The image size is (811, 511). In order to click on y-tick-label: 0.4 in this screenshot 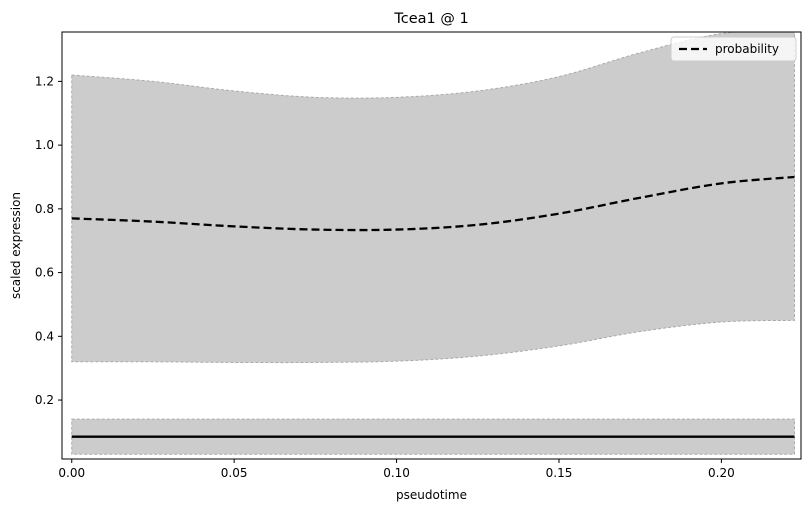, I will do `click(44, 336)`.